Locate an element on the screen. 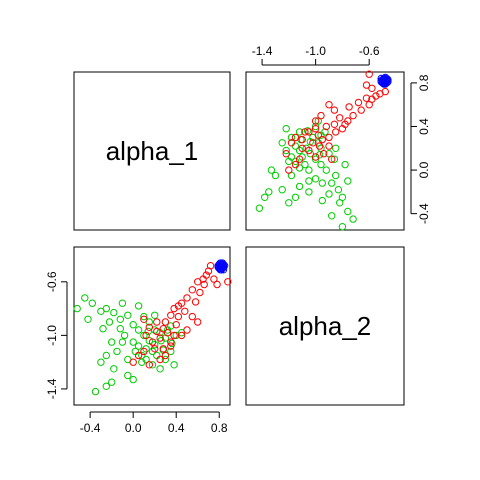  tick-label-left-alpha_2: -1.4 is located at coordinates (52, 388).